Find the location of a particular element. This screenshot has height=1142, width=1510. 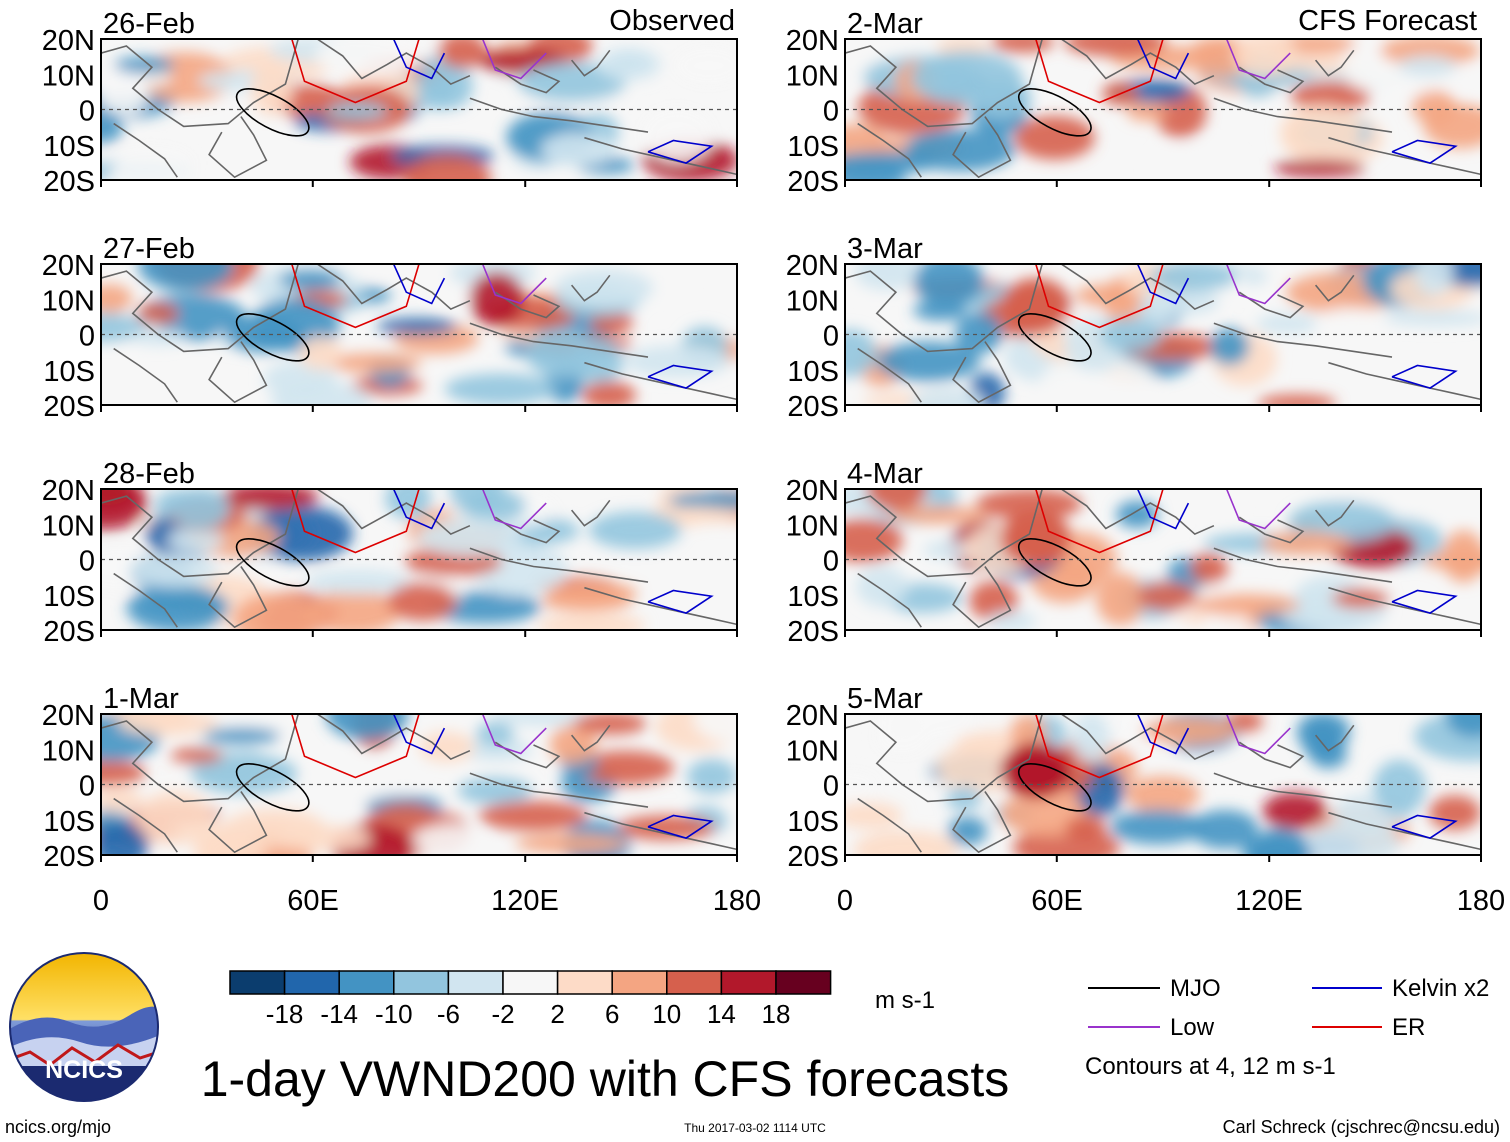

contour-note: Contours at 4, 12 m s-1 is located at coordinates (1210, 1066).